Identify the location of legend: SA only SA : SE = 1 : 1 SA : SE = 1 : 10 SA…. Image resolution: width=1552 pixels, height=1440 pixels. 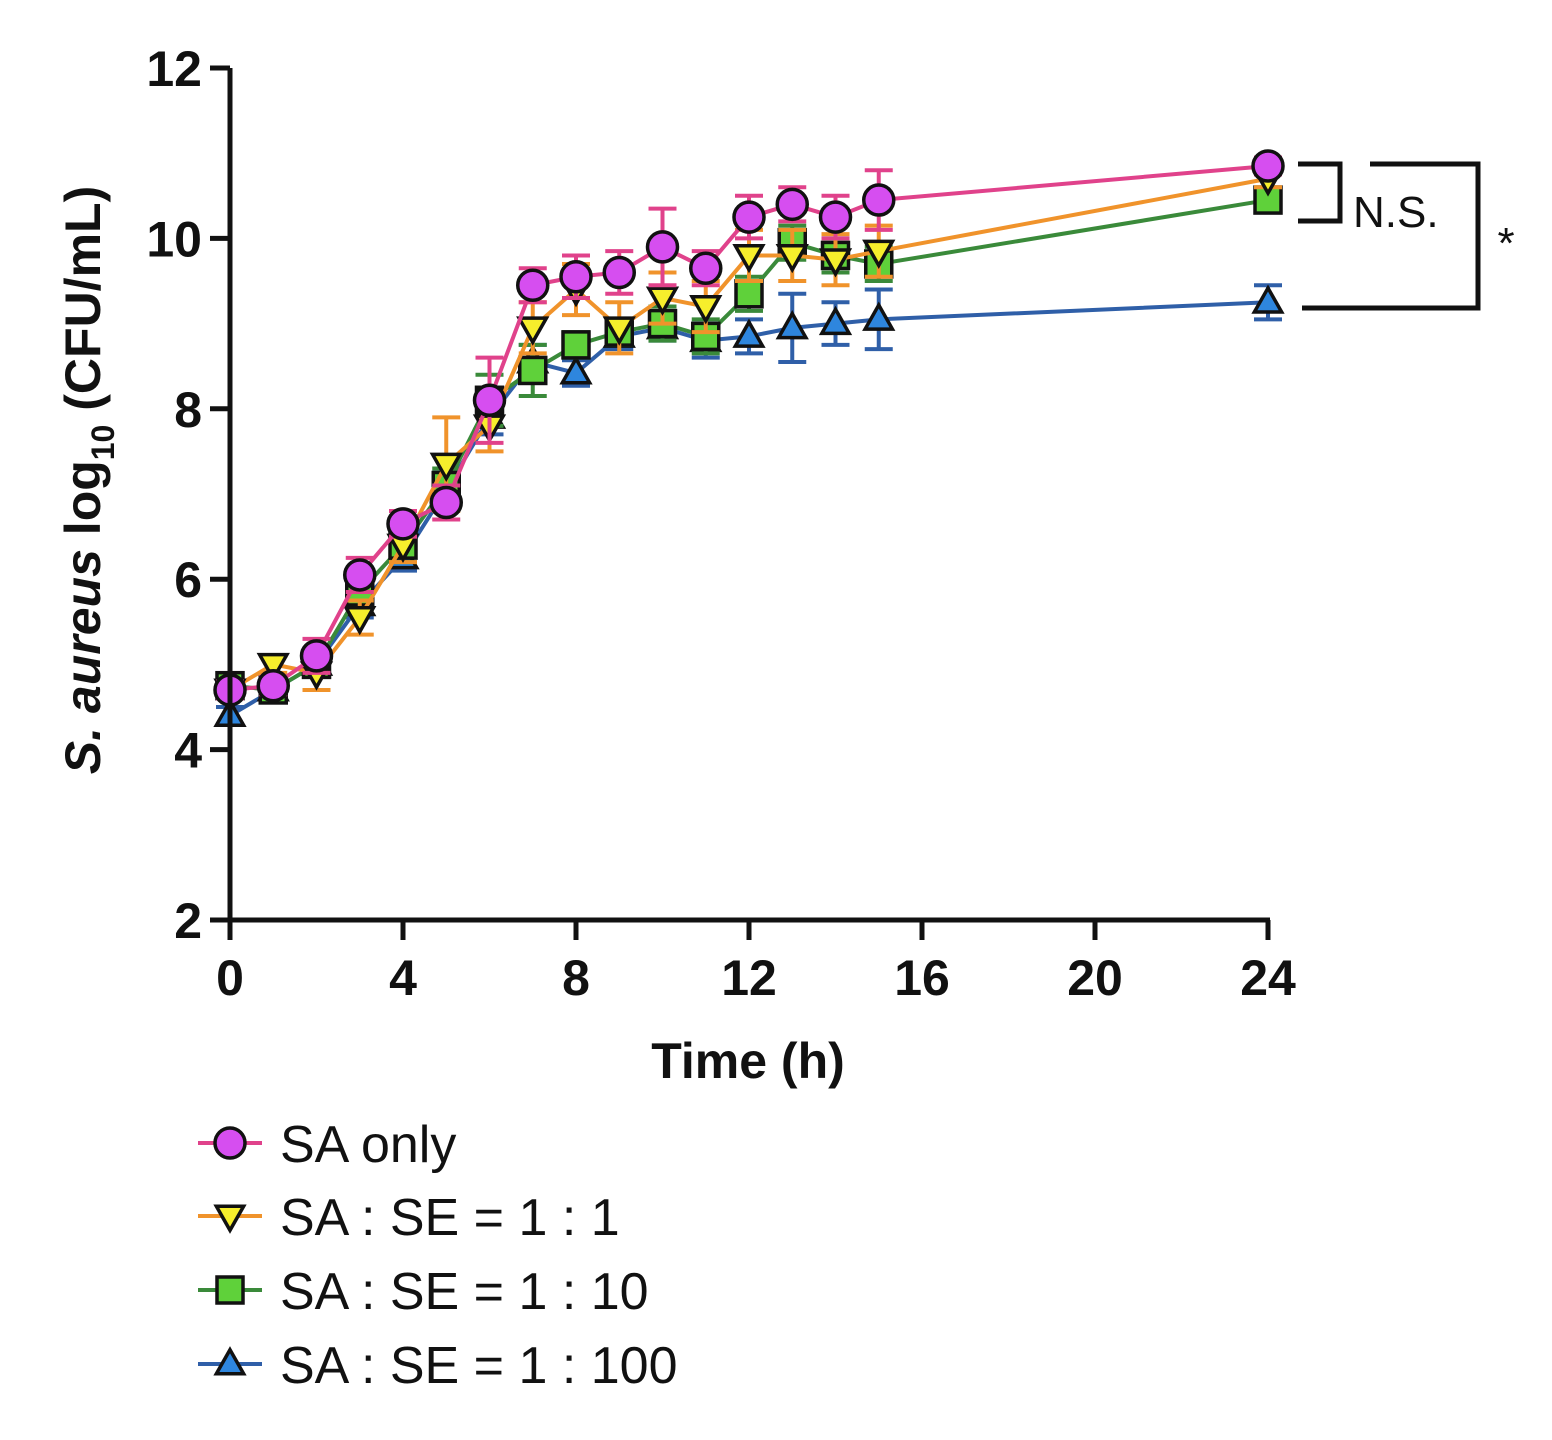
(438, 1255).